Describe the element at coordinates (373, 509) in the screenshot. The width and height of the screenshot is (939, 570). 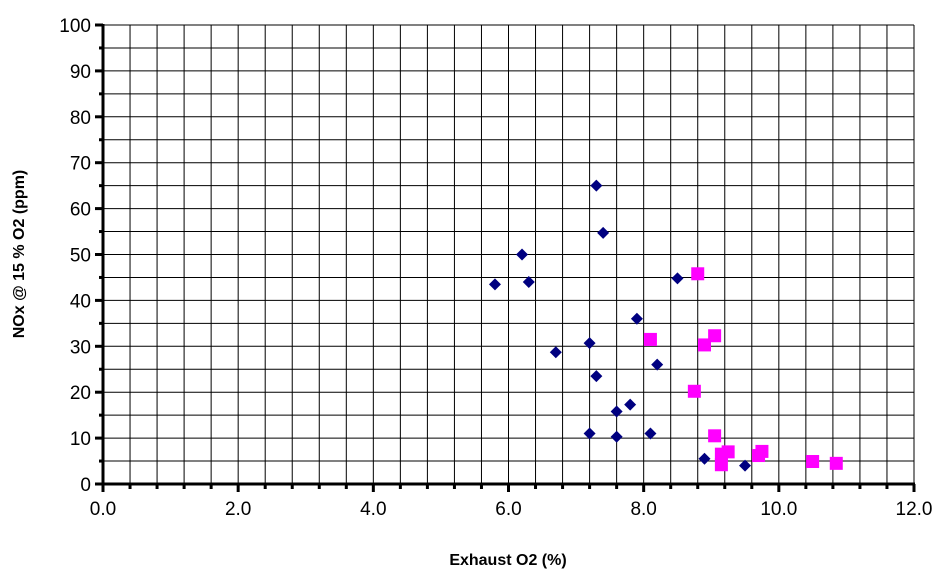
I see `x-tick-label: 4.0` at that location.